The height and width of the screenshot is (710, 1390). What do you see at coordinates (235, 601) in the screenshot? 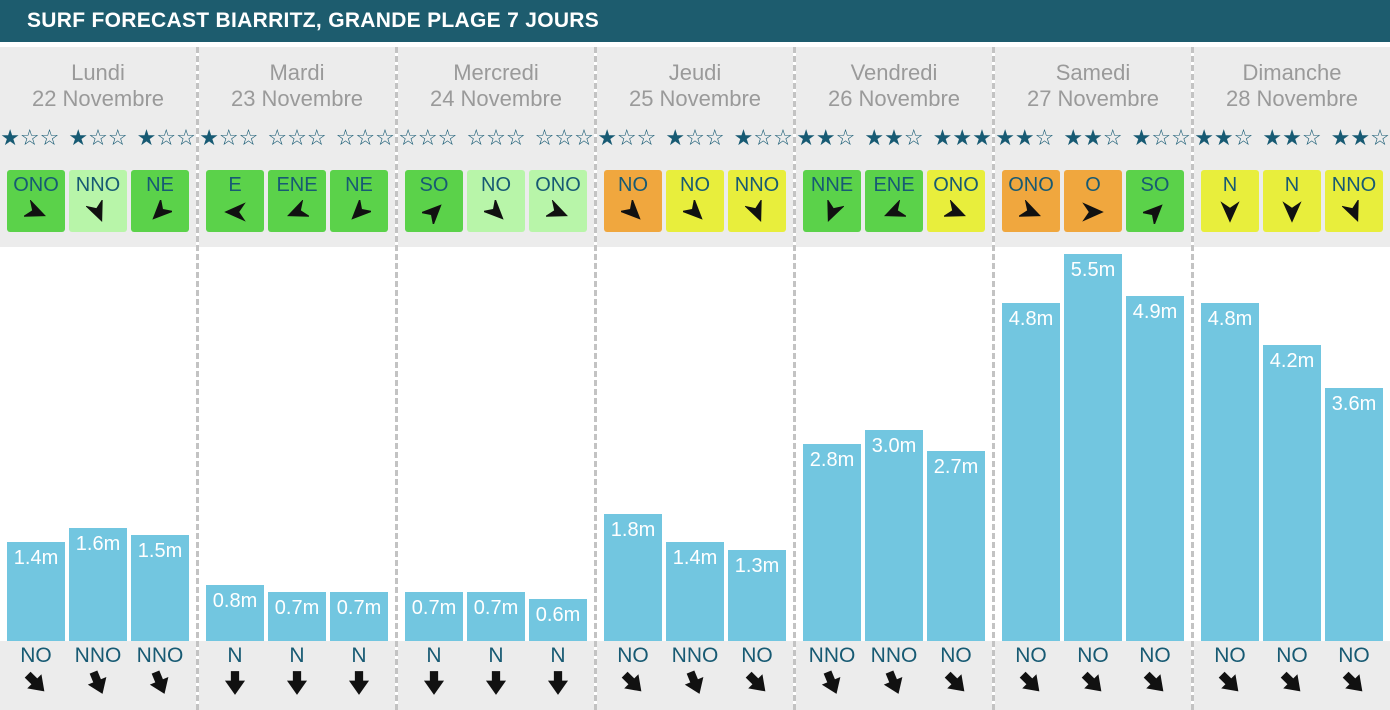
I see `wave-height-label: 0.8m` at bounding box center [235, 601].